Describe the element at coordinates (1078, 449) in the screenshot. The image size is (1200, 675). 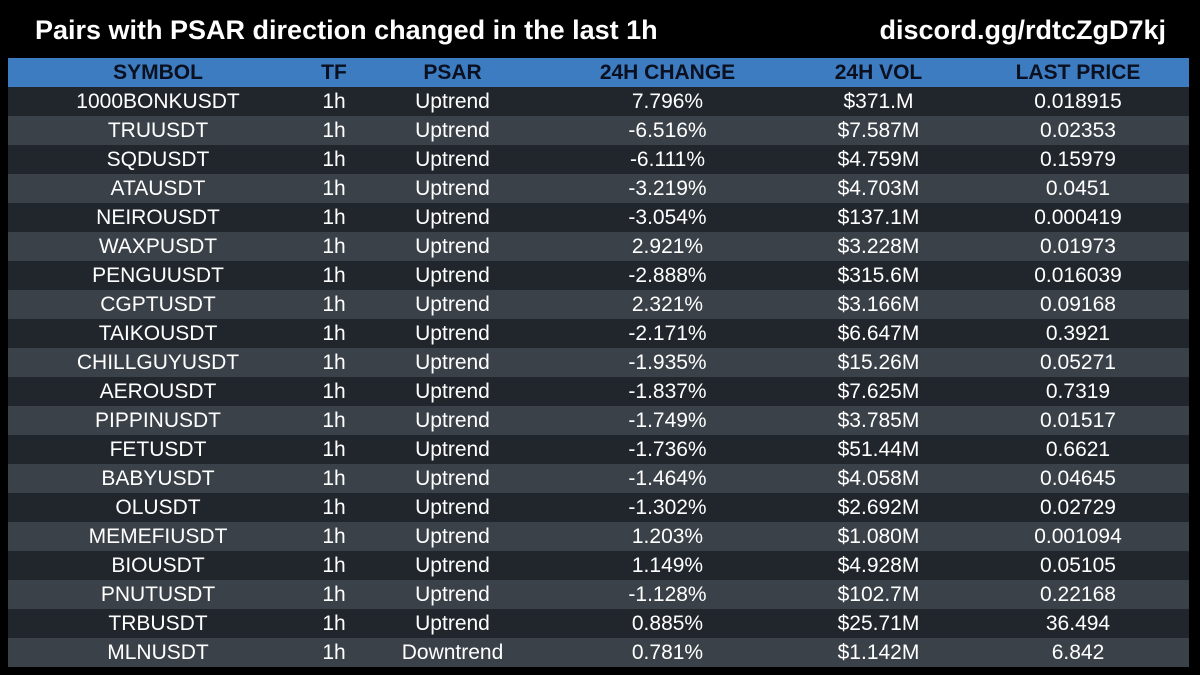
I see `cell-last-price: 0.6621` at that location.